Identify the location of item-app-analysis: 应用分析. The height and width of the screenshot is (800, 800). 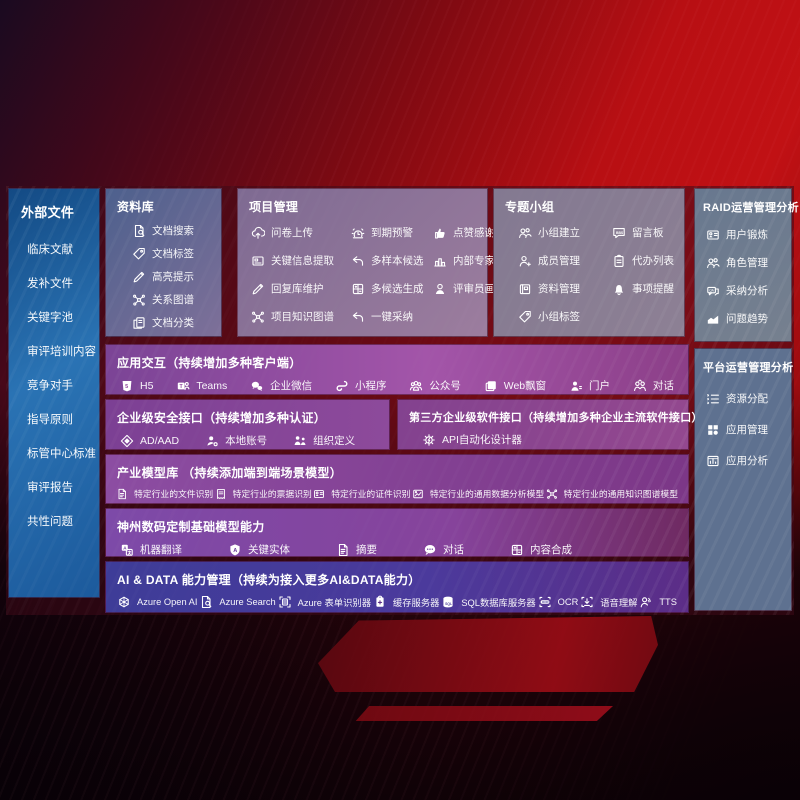
(748, 460).